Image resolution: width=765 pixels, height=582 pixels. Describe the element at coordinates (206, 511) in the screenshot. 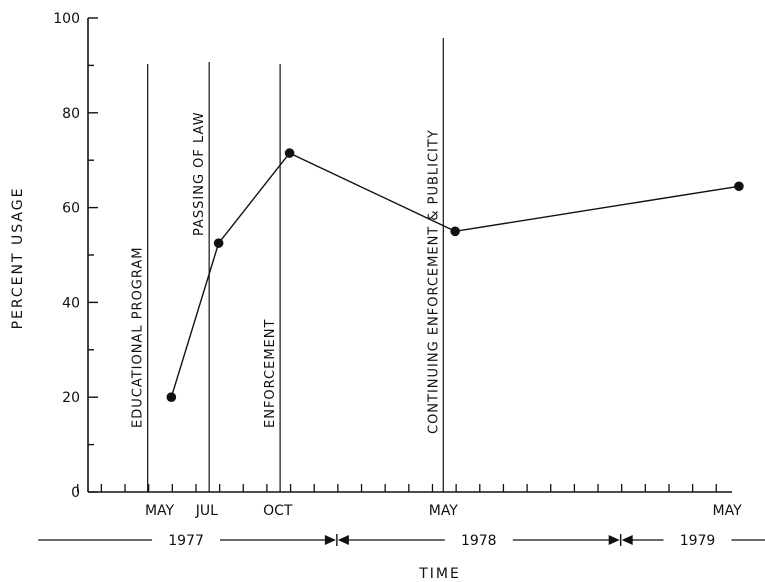

I see `x-month-label: JUL` at that location.